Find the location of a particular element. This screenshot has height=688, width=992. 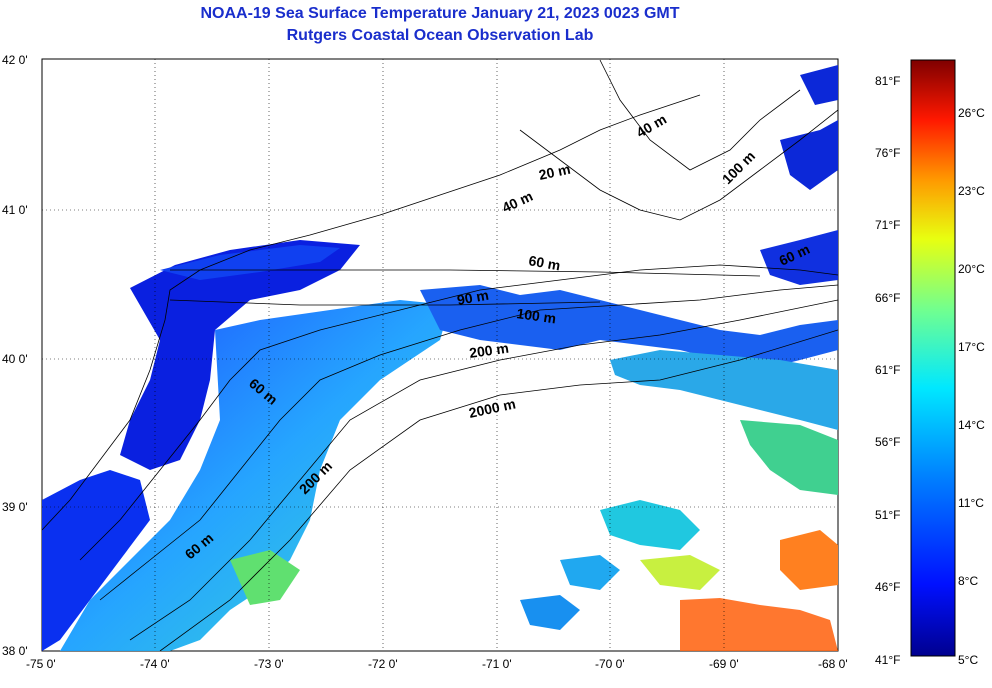

x-tick-label: -72 0' is located at coordinates (383, 664).